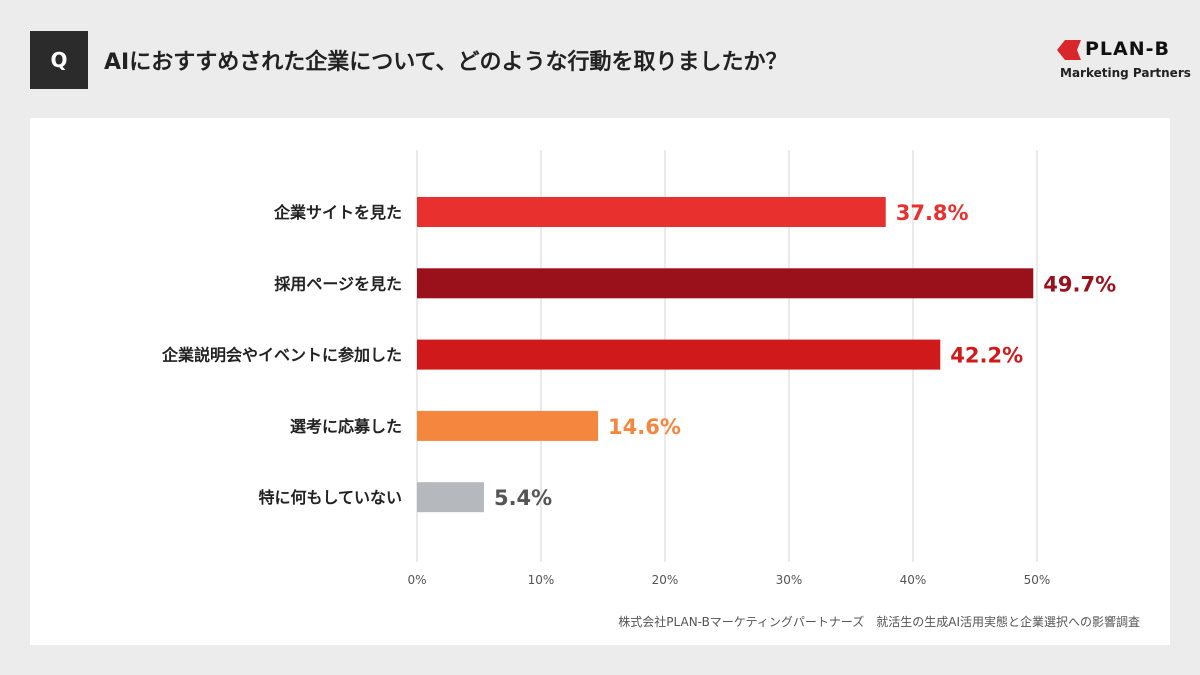 This screenshot has width=1200, height=675. What do you see at coordinates (337, 212) in the screenshot?
I see `category-label: 企業サイトを見た` at bounding box center [337, 212].